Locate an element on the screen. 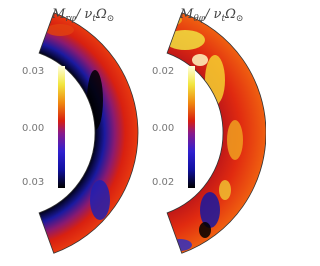 The width and height of the screenshot is (320, 266). title-part: rφ is located at coordinates (70, 19).